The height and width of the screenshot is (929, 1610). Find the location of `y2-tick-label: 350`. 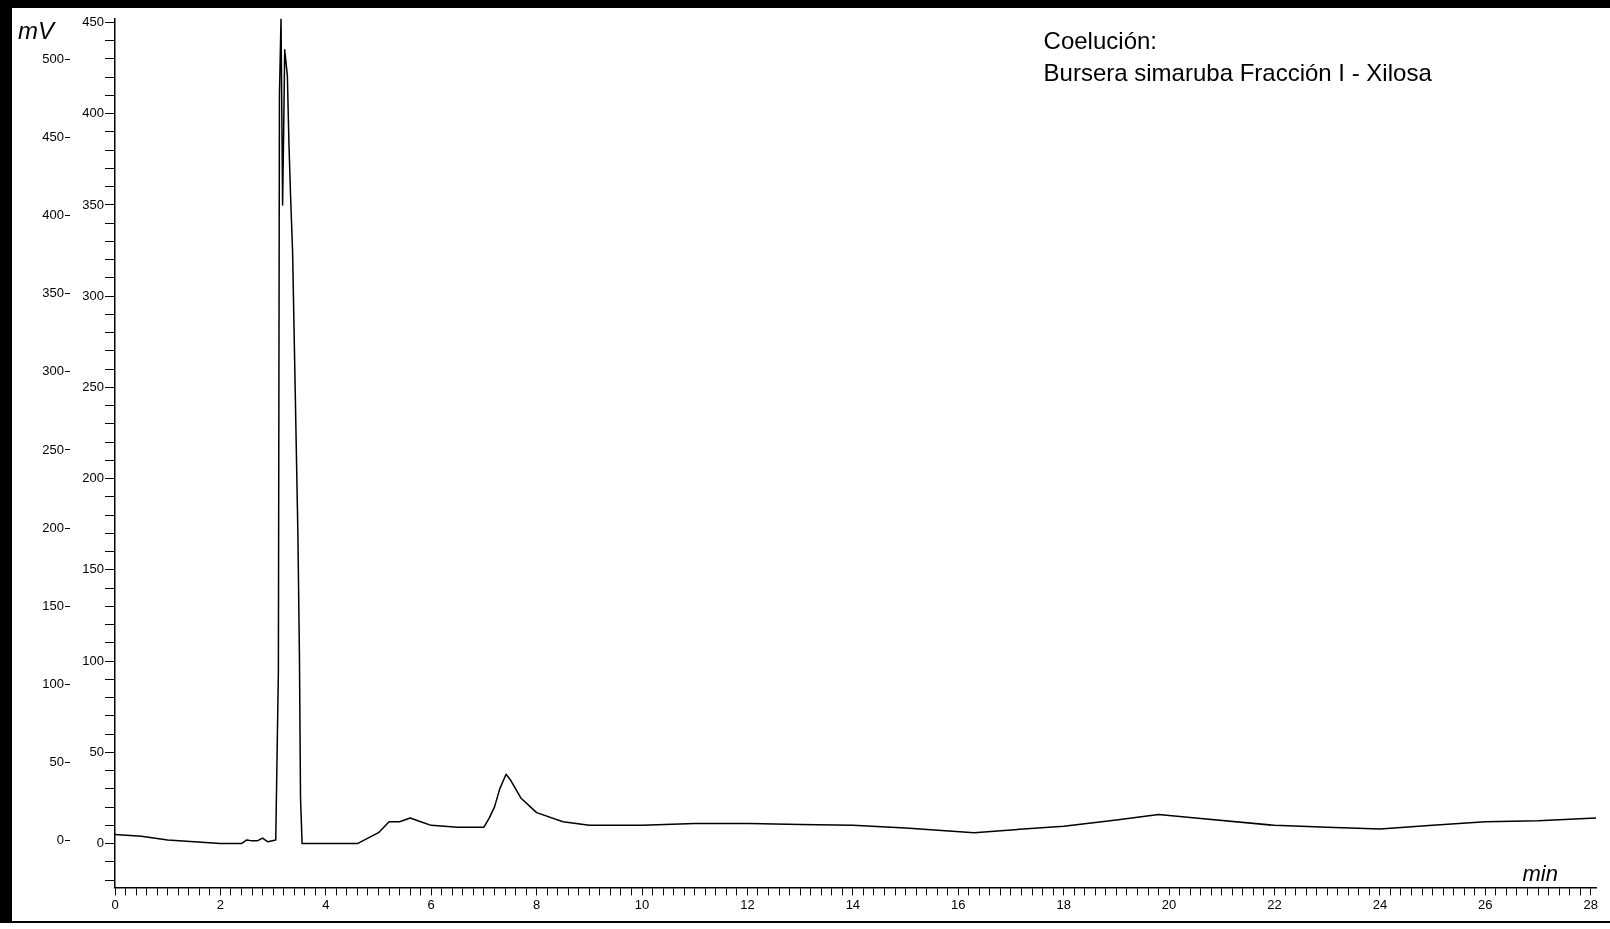

y2-tick-label: 350 is located at coordinates (53, 293).